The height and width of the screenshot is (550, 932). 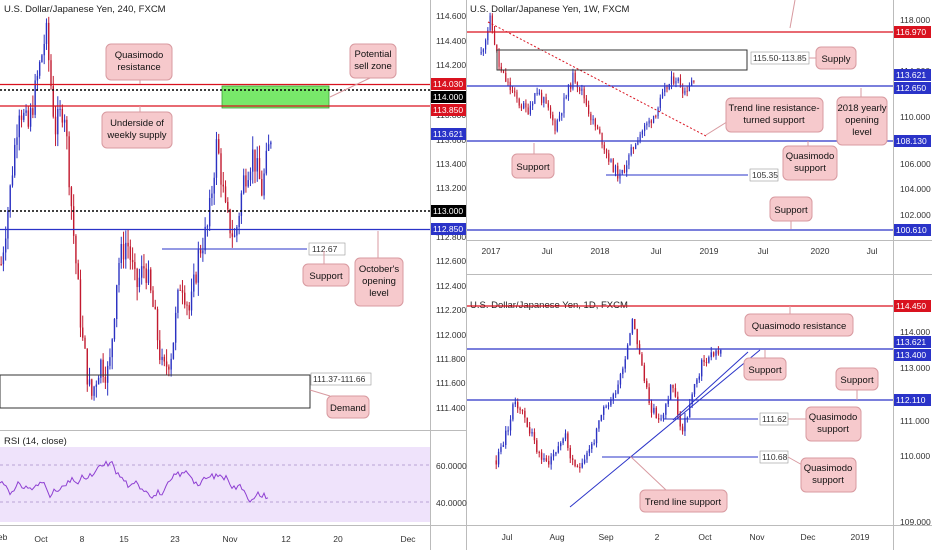 What do you see at coordinates (915, 522) in the screenshot?
I see `chart-1d-ytick: 109.000` at bounding box center [915, 522].